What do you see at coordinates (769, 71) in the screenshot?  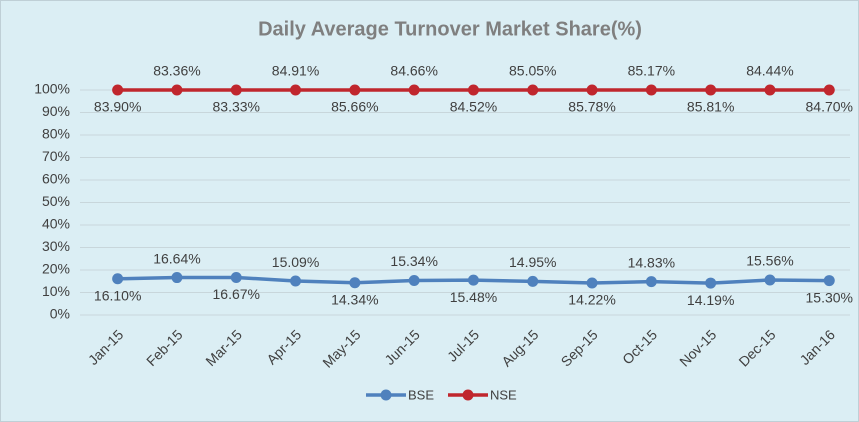 I see `data-label: 84.44%` at bounding box center [769, 71].